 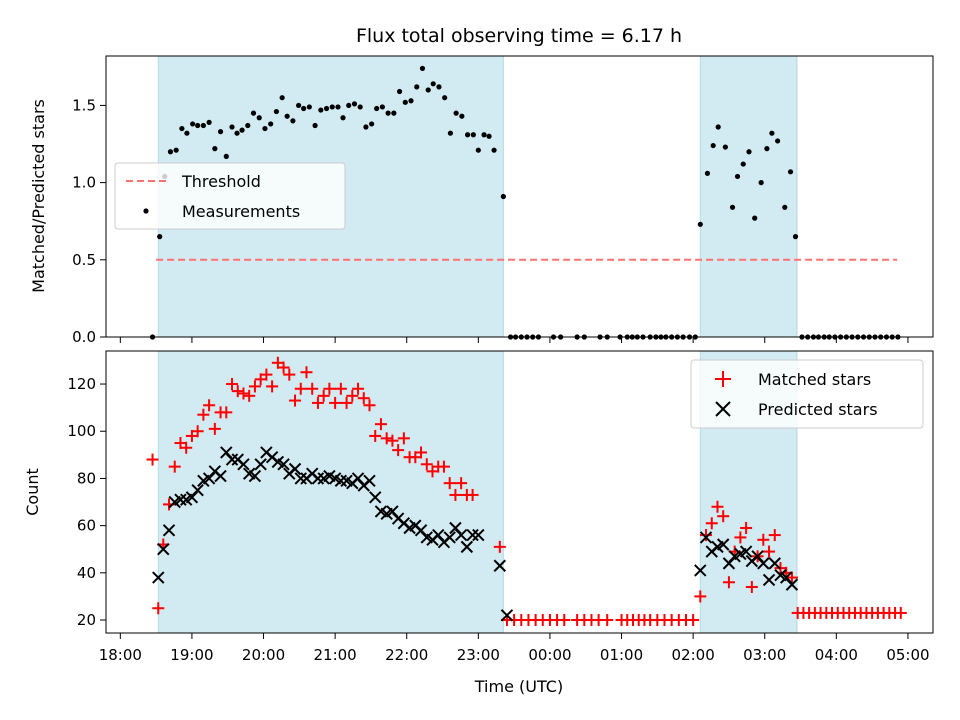 I want to click on legend-measurements-label: Measurements, so click(x=241, y=211).